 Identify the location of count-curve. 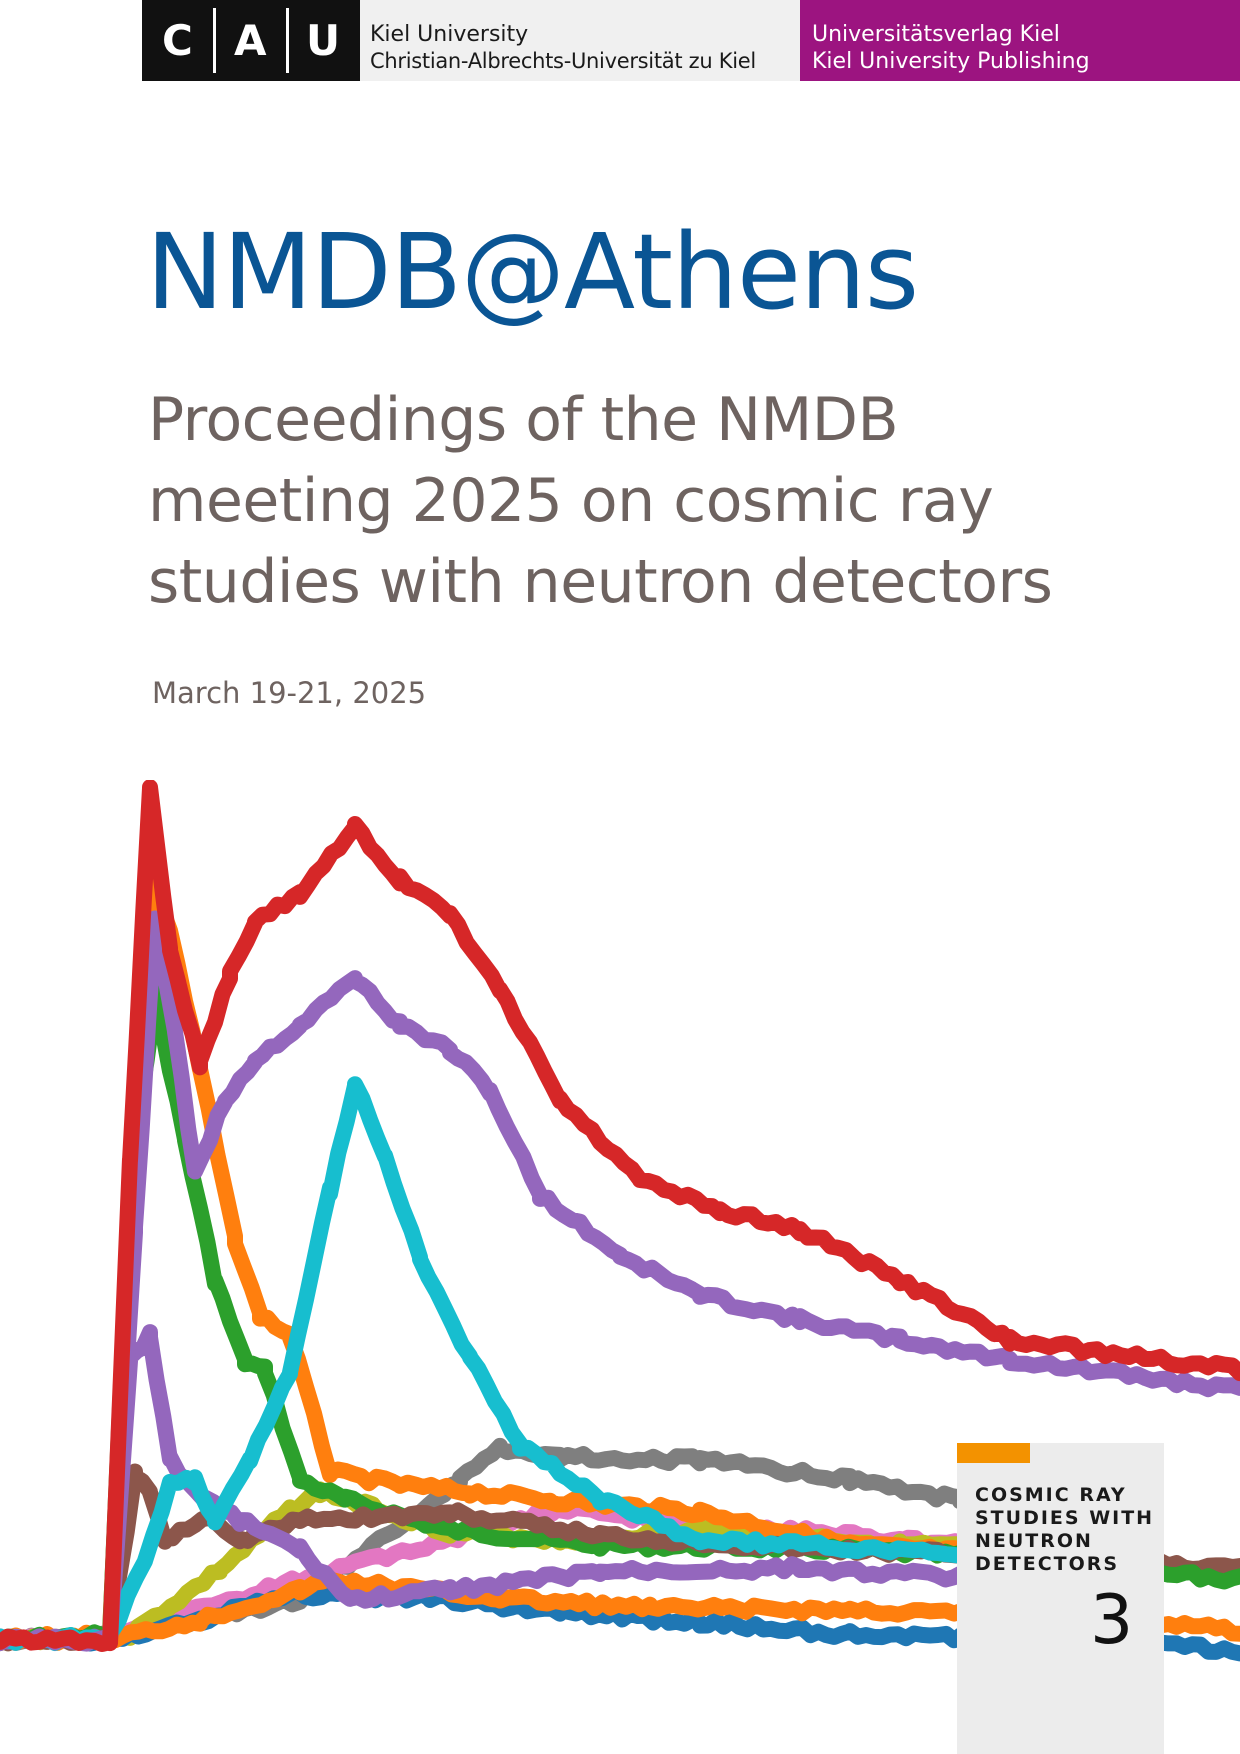
(509, 1611).